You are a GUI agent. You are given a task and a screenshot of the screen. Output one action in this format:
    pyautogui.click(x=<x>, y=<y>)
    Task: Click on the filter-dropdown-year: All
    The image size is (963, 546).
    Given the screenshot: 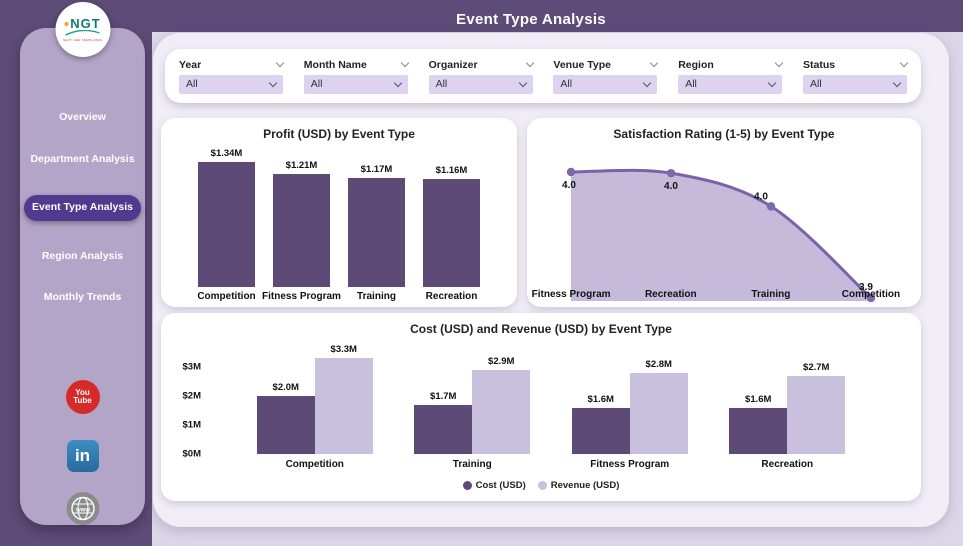 What is the action you would take?
    pyautogui.click(x=231, y=84)
    